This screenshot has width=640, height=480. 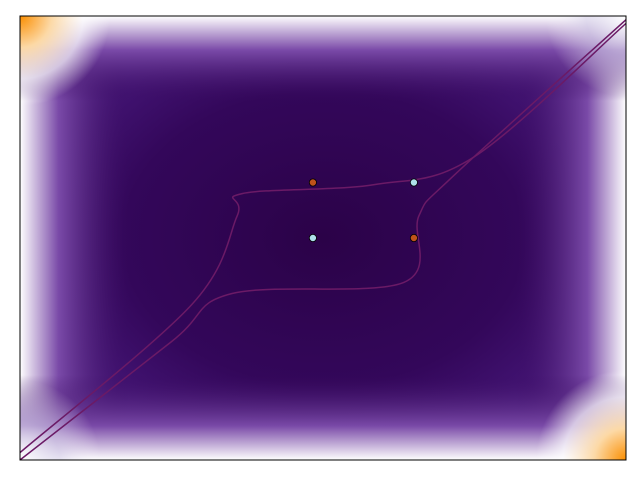 What do you see at coordinates (363, 210) in the screenshot?
I see `scatter-points` at bounding box center [363, 210].